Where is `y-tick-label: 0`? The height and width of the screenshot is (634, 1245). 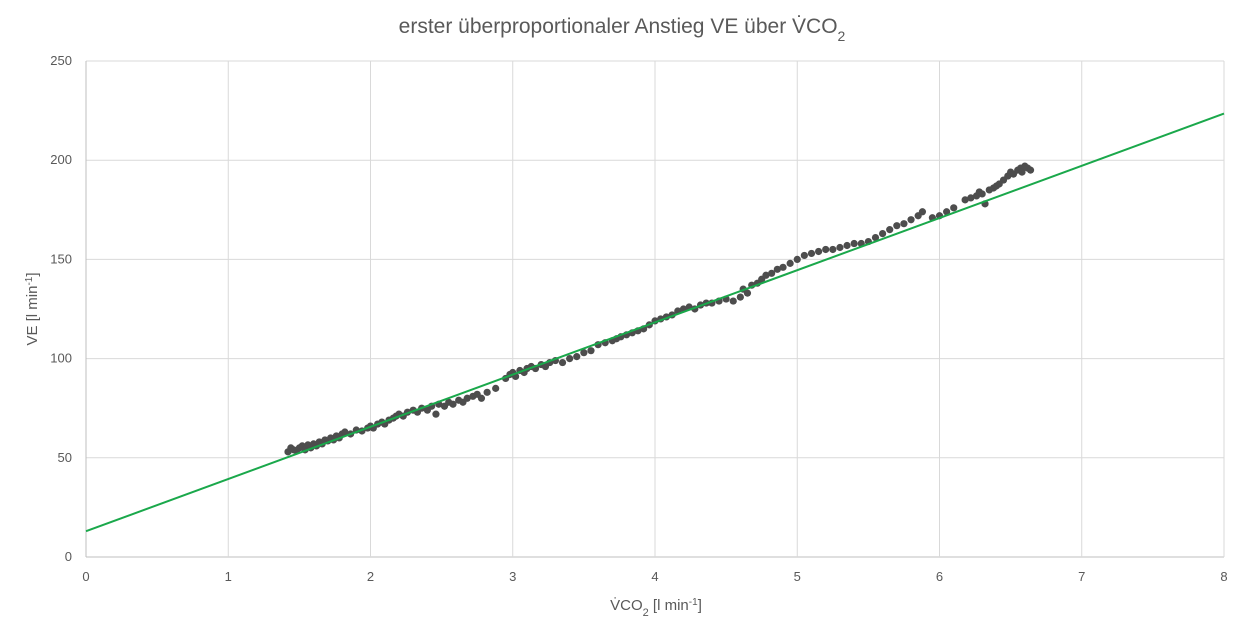
y-tick-label: 0 is located at coordinates (68, 556).